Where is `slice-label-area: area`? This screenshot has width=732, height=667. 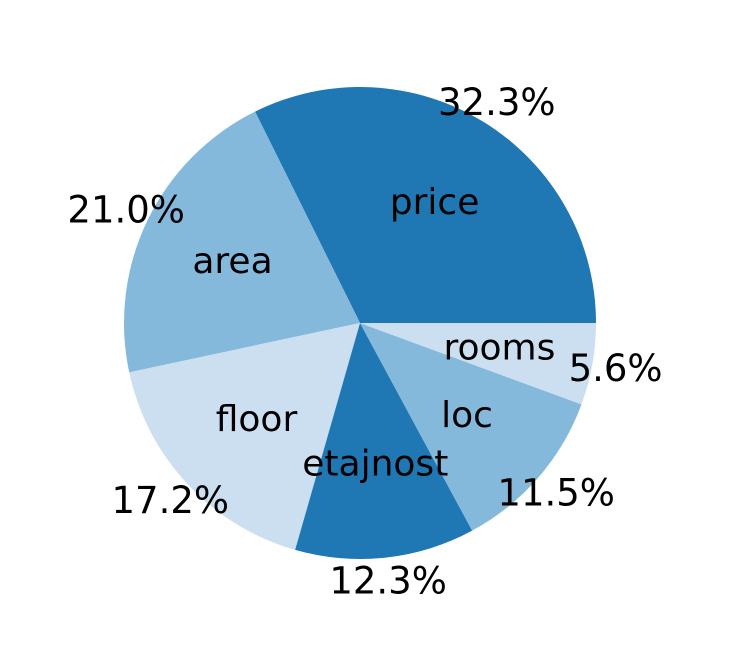
slice-label-area: area is located at coordinates (232, 261).